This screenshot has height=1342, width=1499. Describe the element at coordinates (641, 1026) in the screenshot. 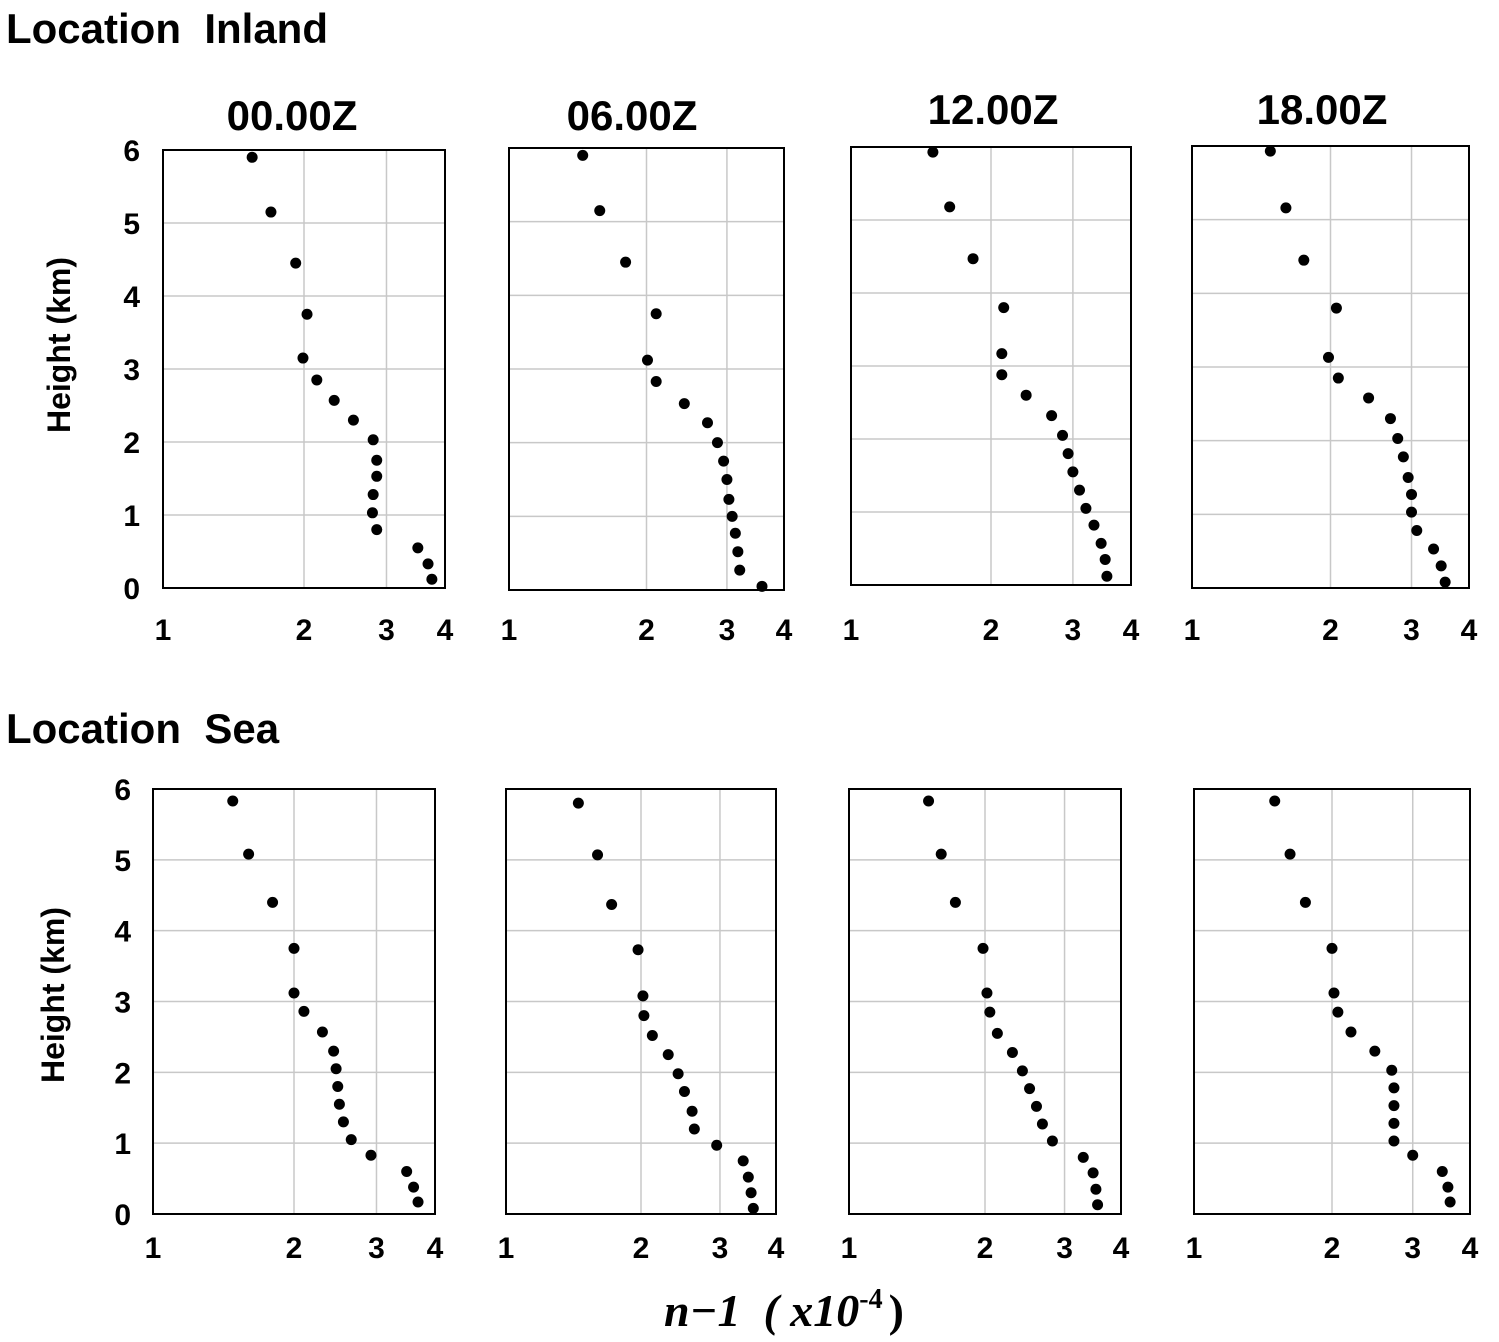

I see `panel-sea-0600z: 1 2 3 4` at that location.